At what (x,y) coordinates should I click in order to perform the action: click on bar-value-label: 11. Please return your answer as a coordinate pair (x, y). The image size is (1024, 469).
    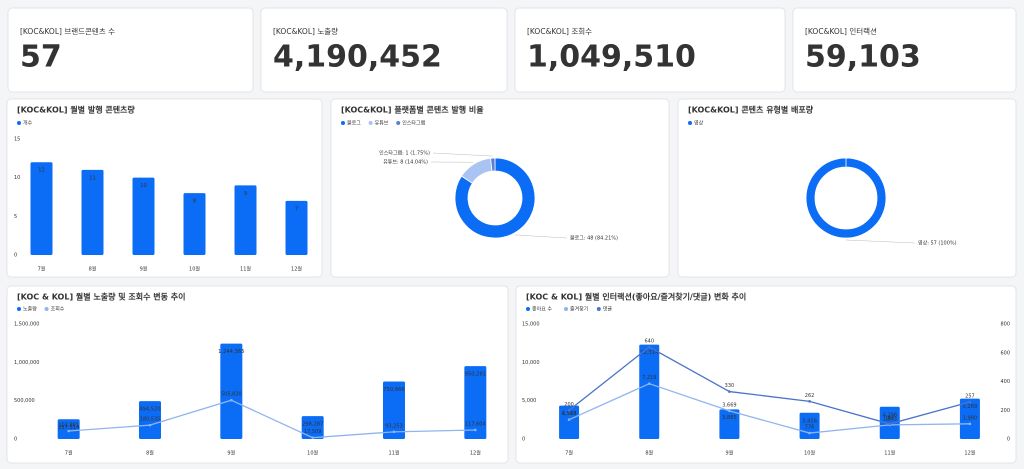
    Looking at the image, I should click on (92, 178).